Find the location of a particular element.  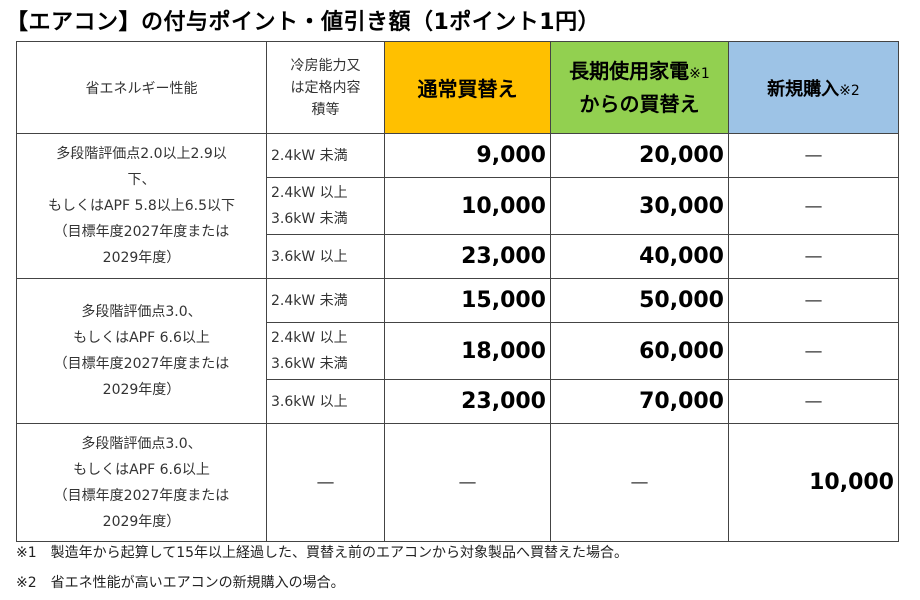

header-performance: 省エネルギー性能 is located at coordinates (141, 87).